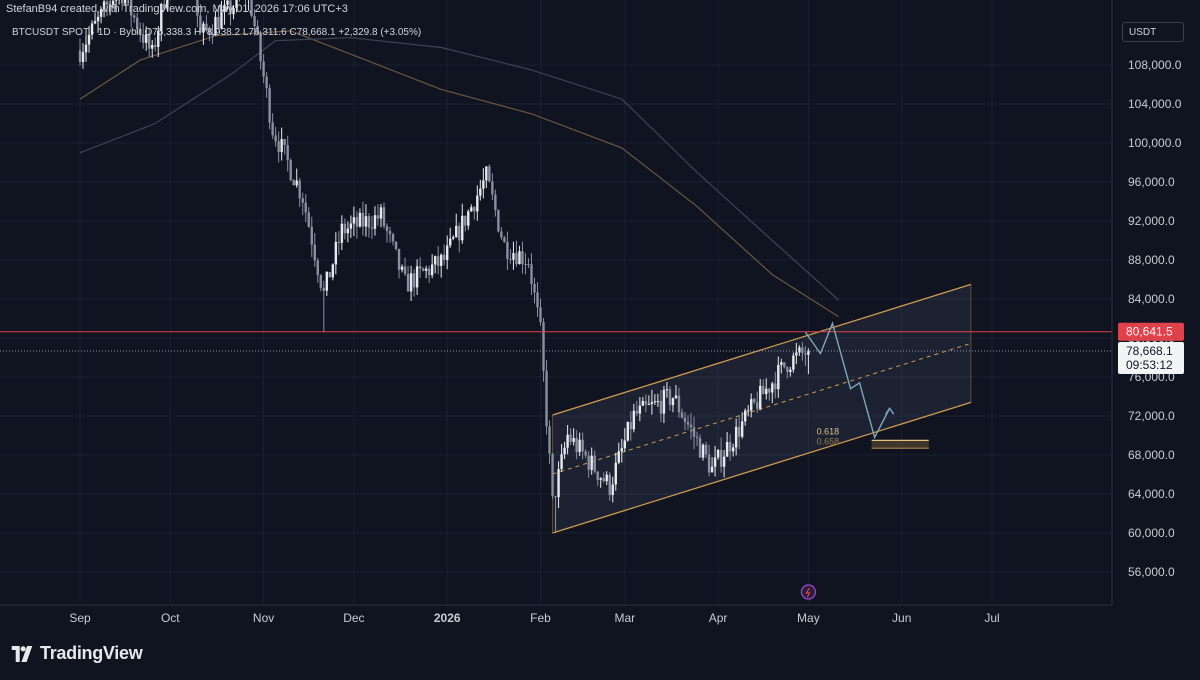 The image size is (1200, 680). What do you see at coordinates (77, 32) in the screenshot?
I see `symbol-name: BTCUSDT SPOT · 1D · Bybit` at bounding box center [77, 32].